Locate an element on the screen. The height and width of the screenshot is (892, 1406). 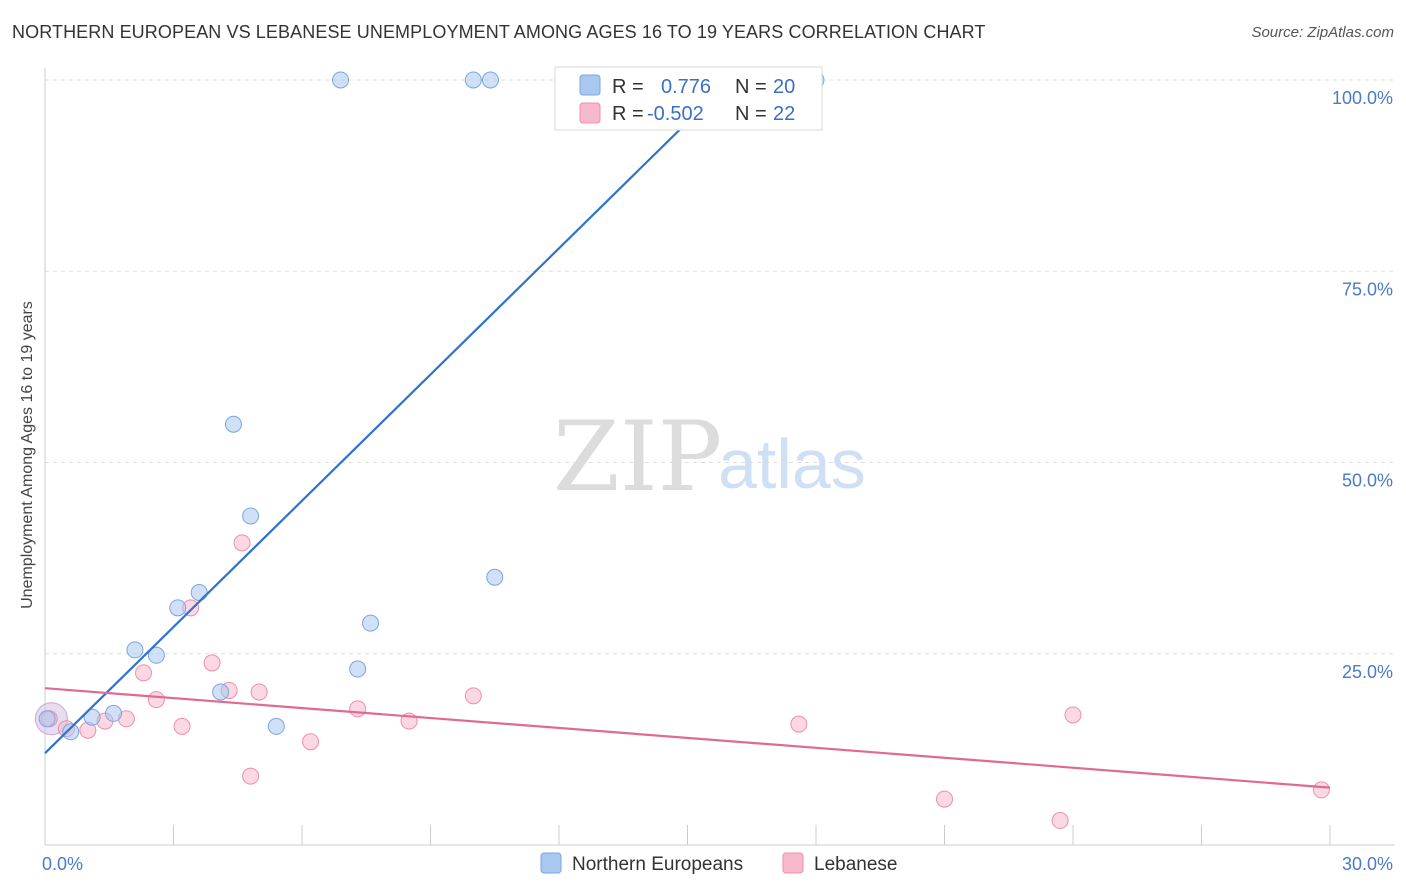
watermark-zip: ZIP is located at coordinates (637, 457).